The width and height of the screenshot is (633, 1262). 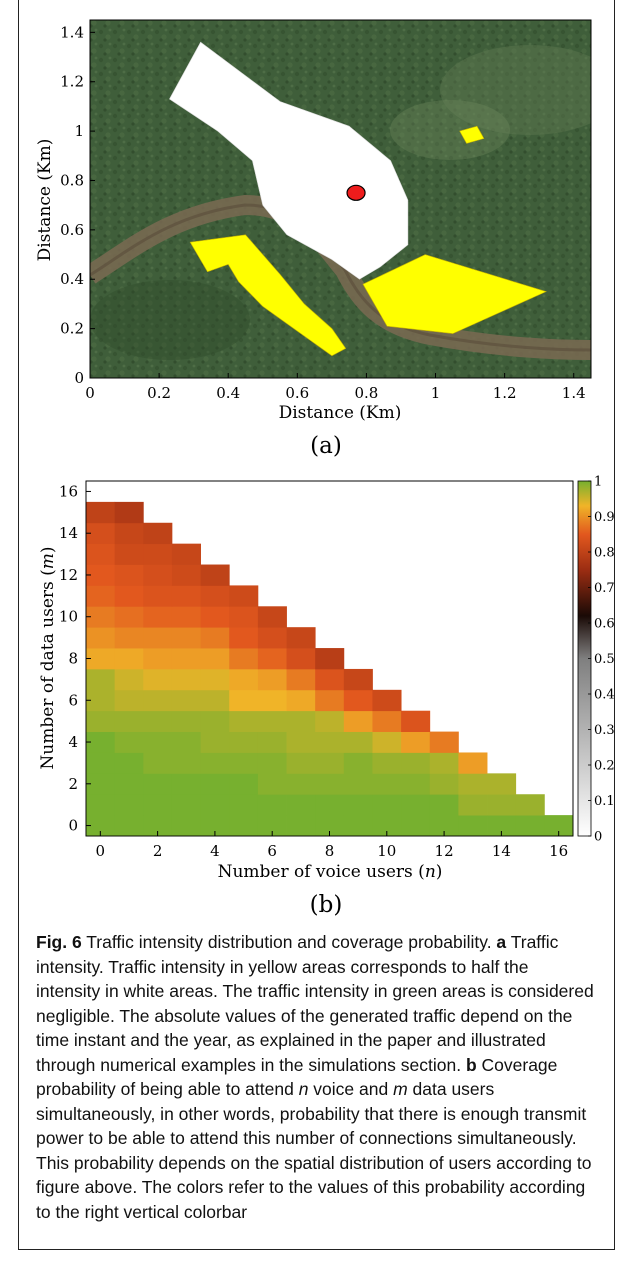 What do you see at coordinates (68, 617) in the screenshot?
I see `heatmap-ytick-label: 10` at bounding box center [68, 617].